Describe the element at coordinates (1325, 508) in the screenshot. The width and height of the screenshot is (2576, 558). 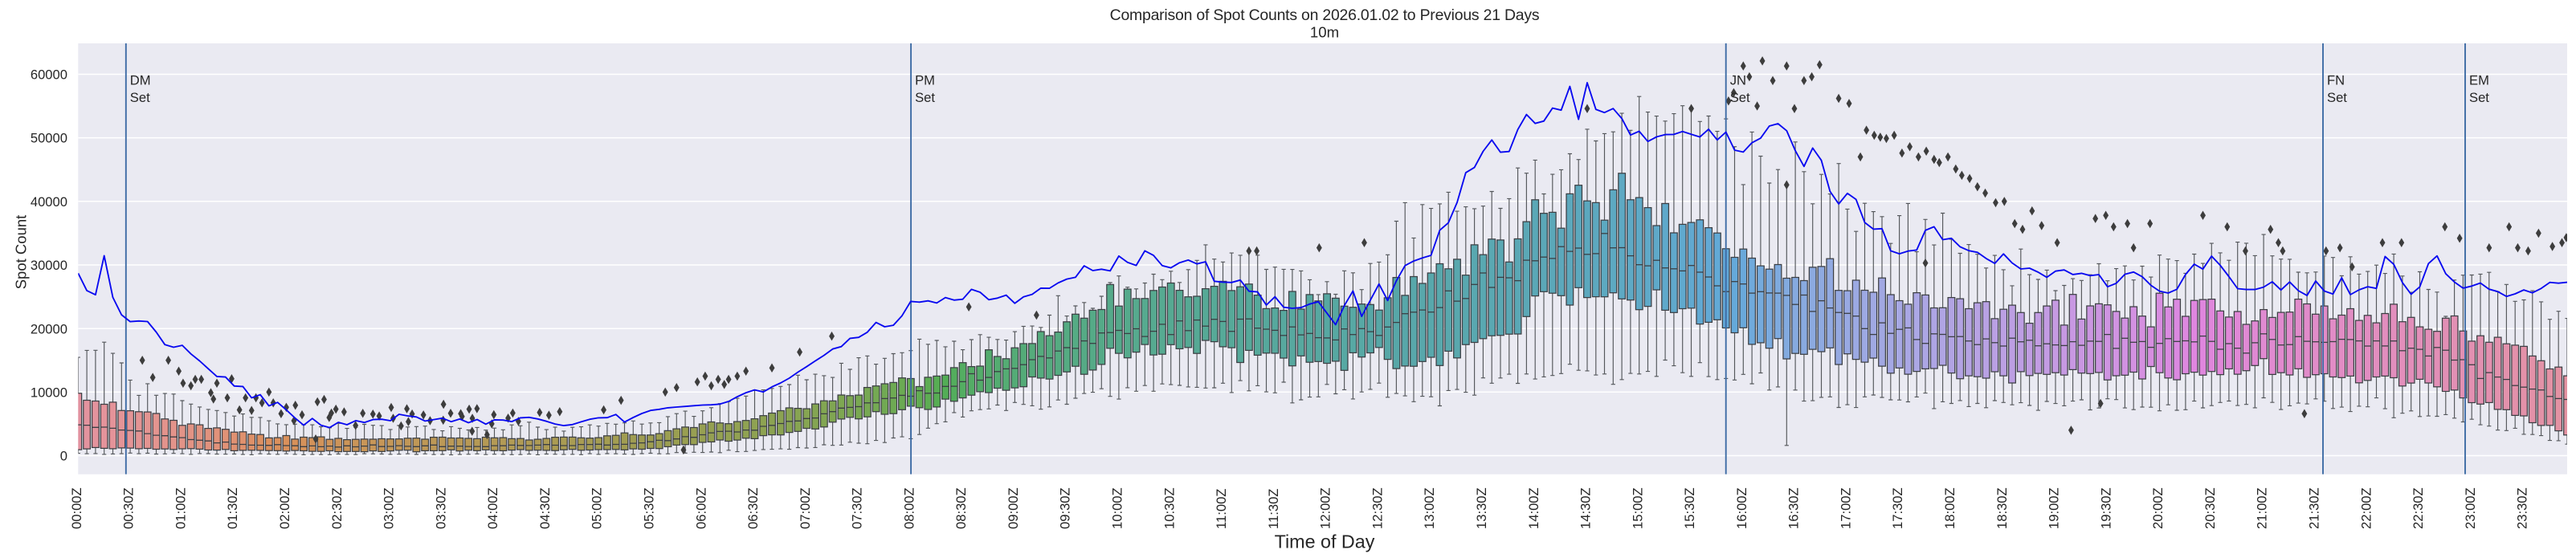
I see `svg-text: 12:00Z` at that location.